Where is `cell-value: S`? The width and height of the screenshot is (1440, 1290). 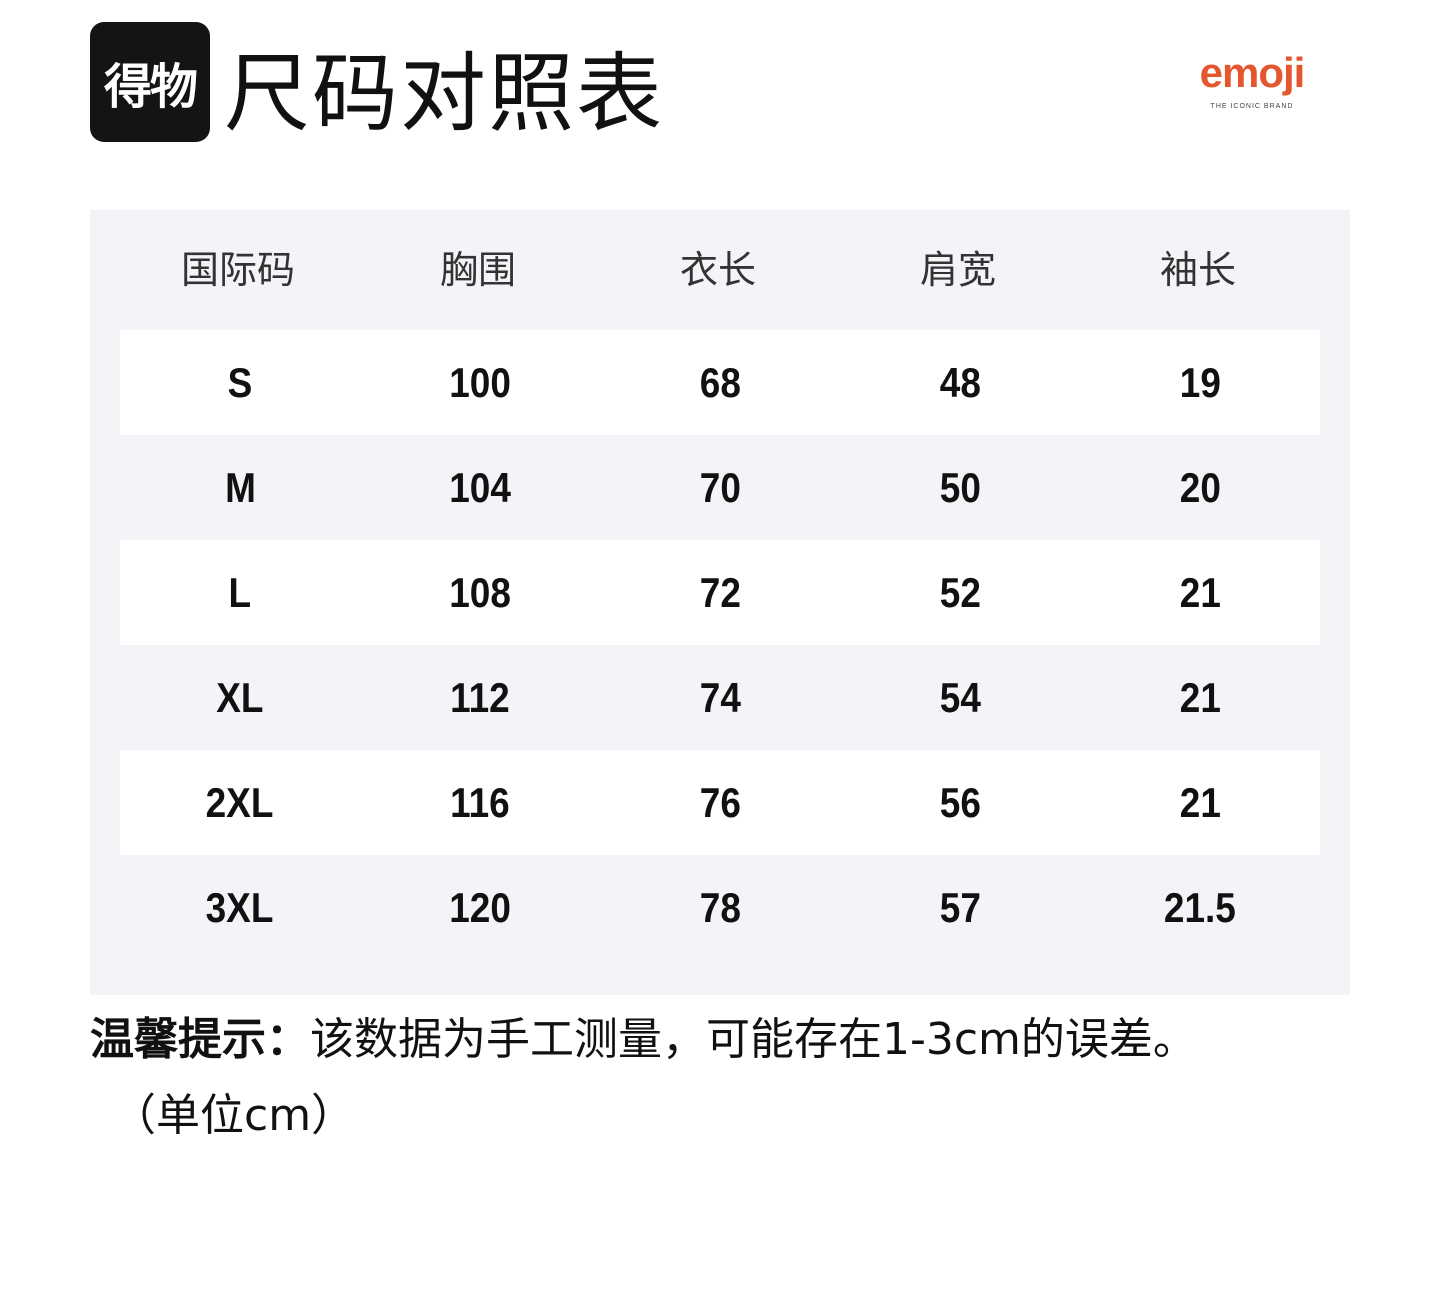 cell-value: S is located at coordinates (240, 382).